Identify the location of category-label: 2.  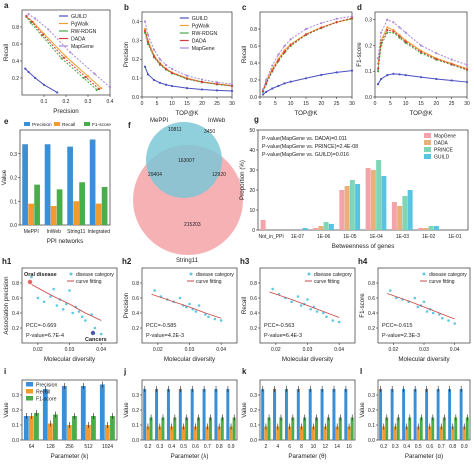
(266, 447).